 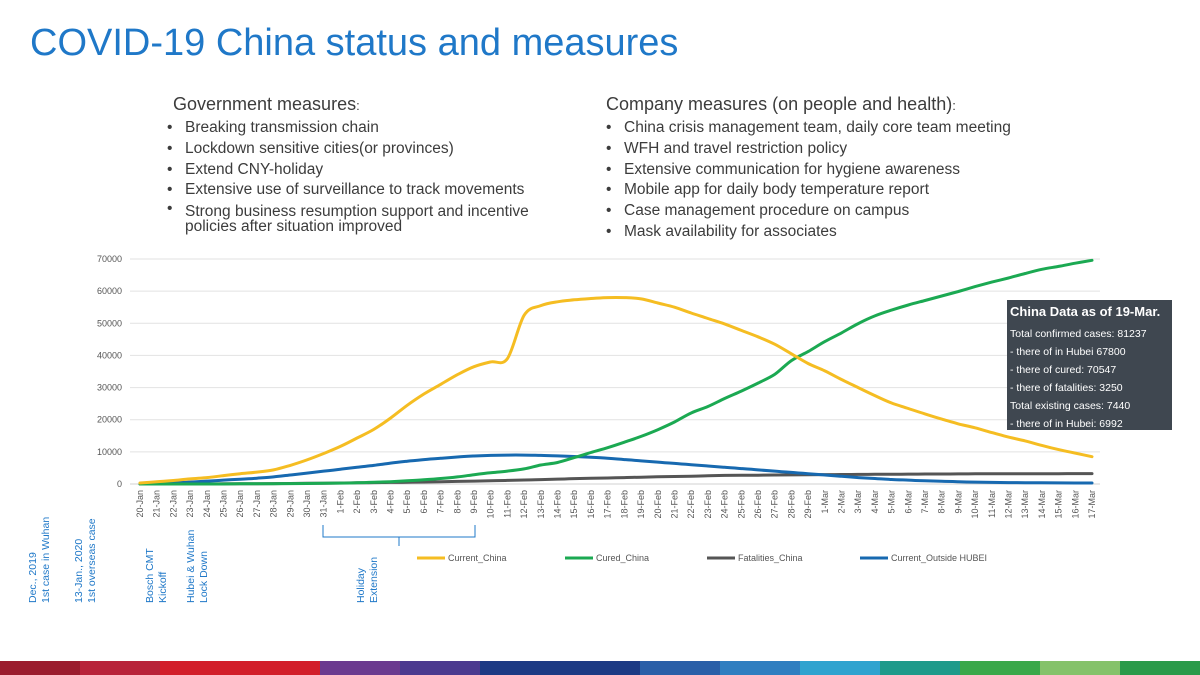 I want to click on timeline-annotation-line2: 1st overseas case, so click(x=92, y=560).